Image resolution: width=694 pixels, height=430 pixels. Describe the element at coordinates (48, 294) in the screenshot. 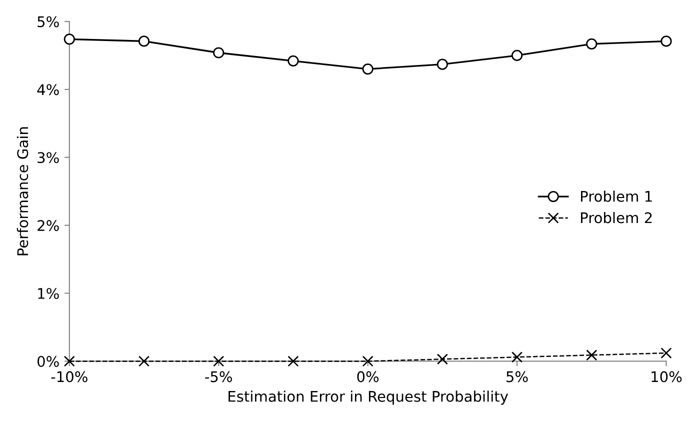

I see `y-tick-label: 1%` at that location.